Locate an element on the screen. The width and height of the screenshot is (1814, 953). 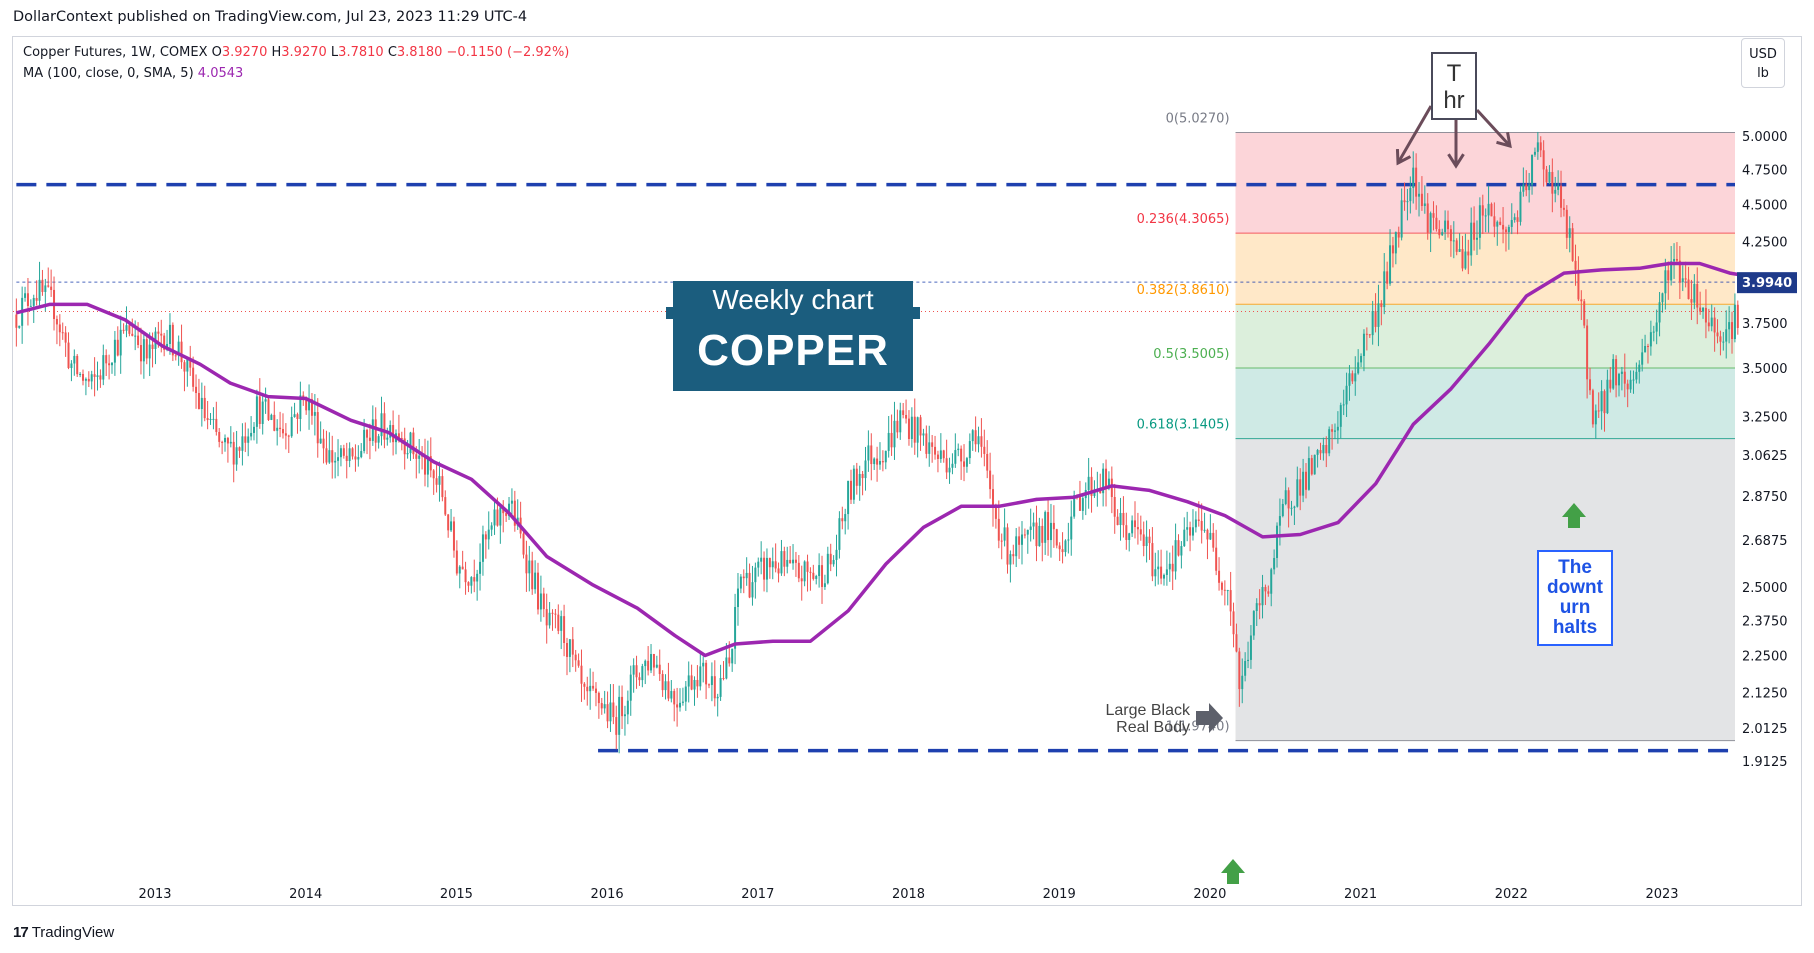
legend-symbol: Copper Futures, 1W, COMEX is located at coordinates (115, 52).